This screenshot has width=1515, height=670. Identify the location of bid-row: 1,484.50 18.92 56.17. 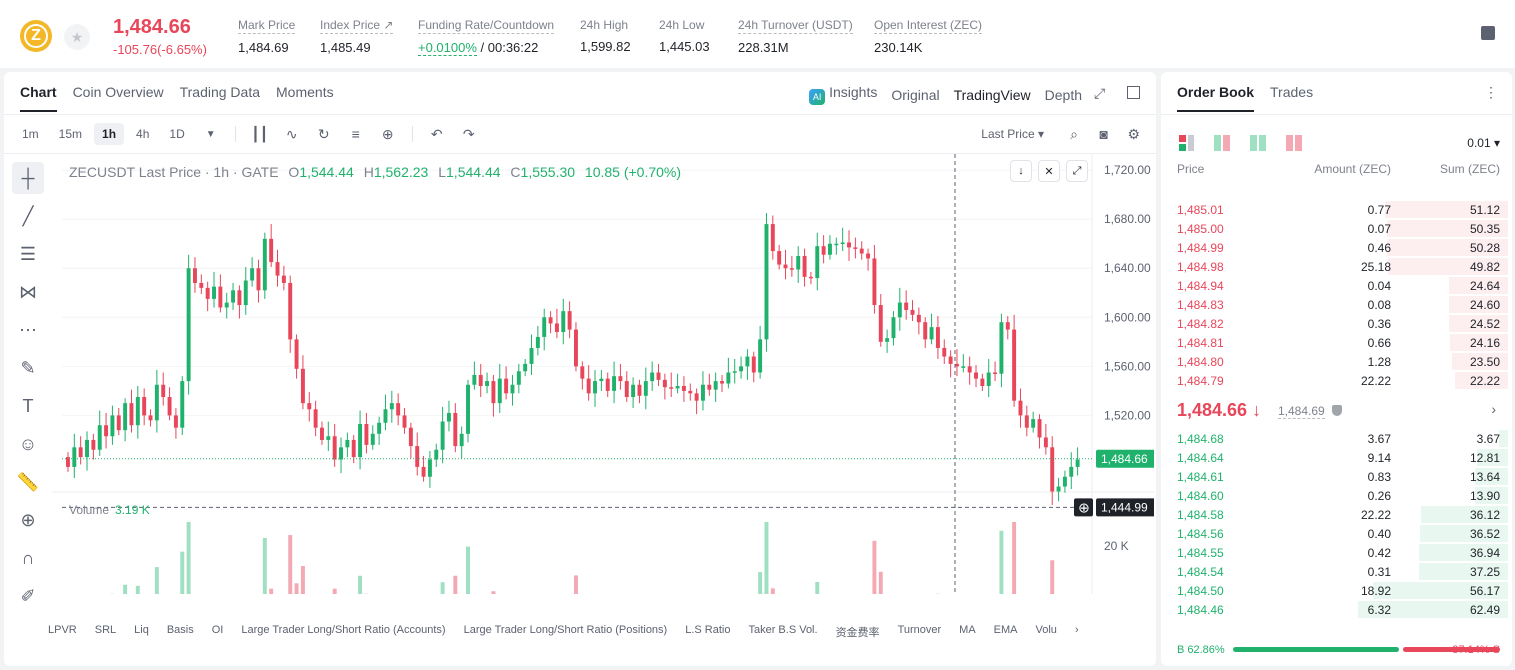
(1336, 590).